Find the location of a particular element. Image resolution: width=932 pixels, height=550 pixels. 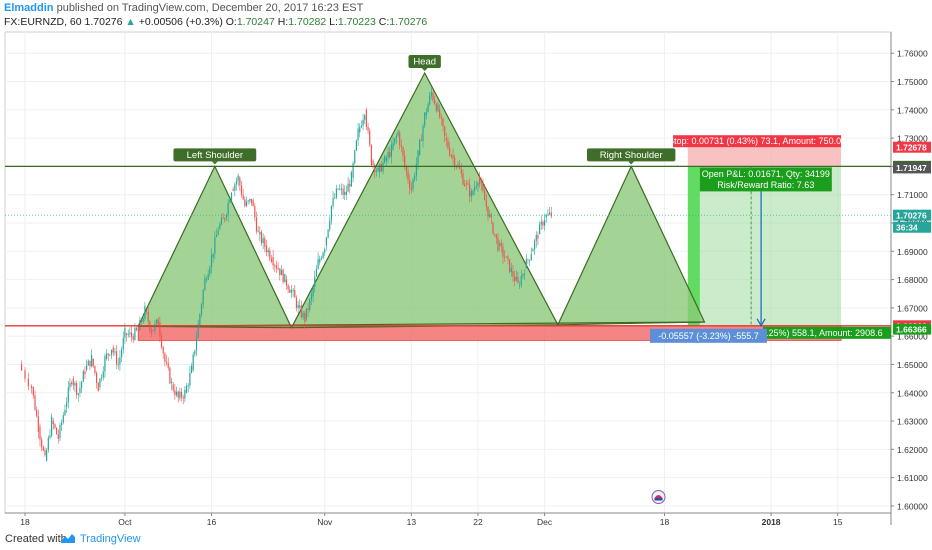

price-tag-text: 1.71947 is located at coordinates (911, 168).